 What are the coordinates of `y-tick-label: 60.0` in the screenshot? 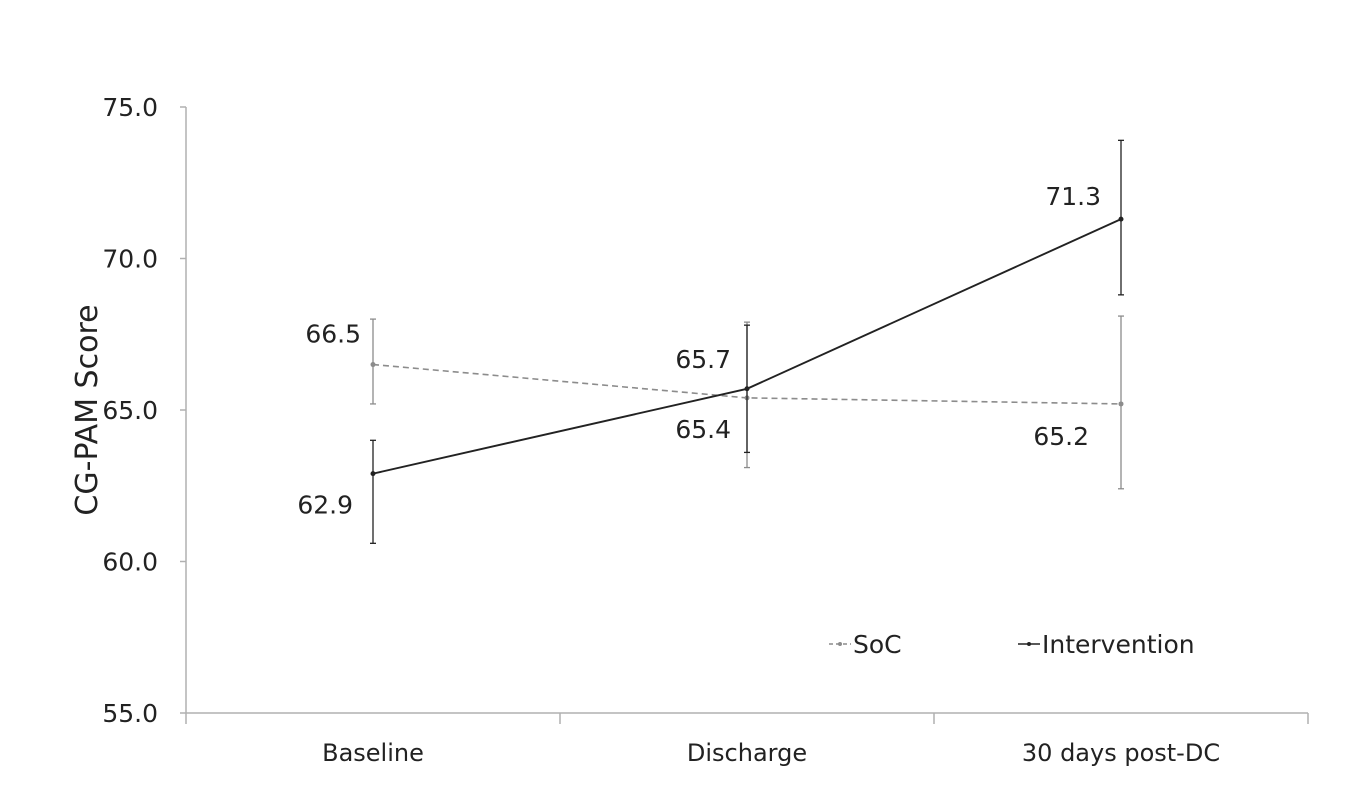 It's located at (130, 562).